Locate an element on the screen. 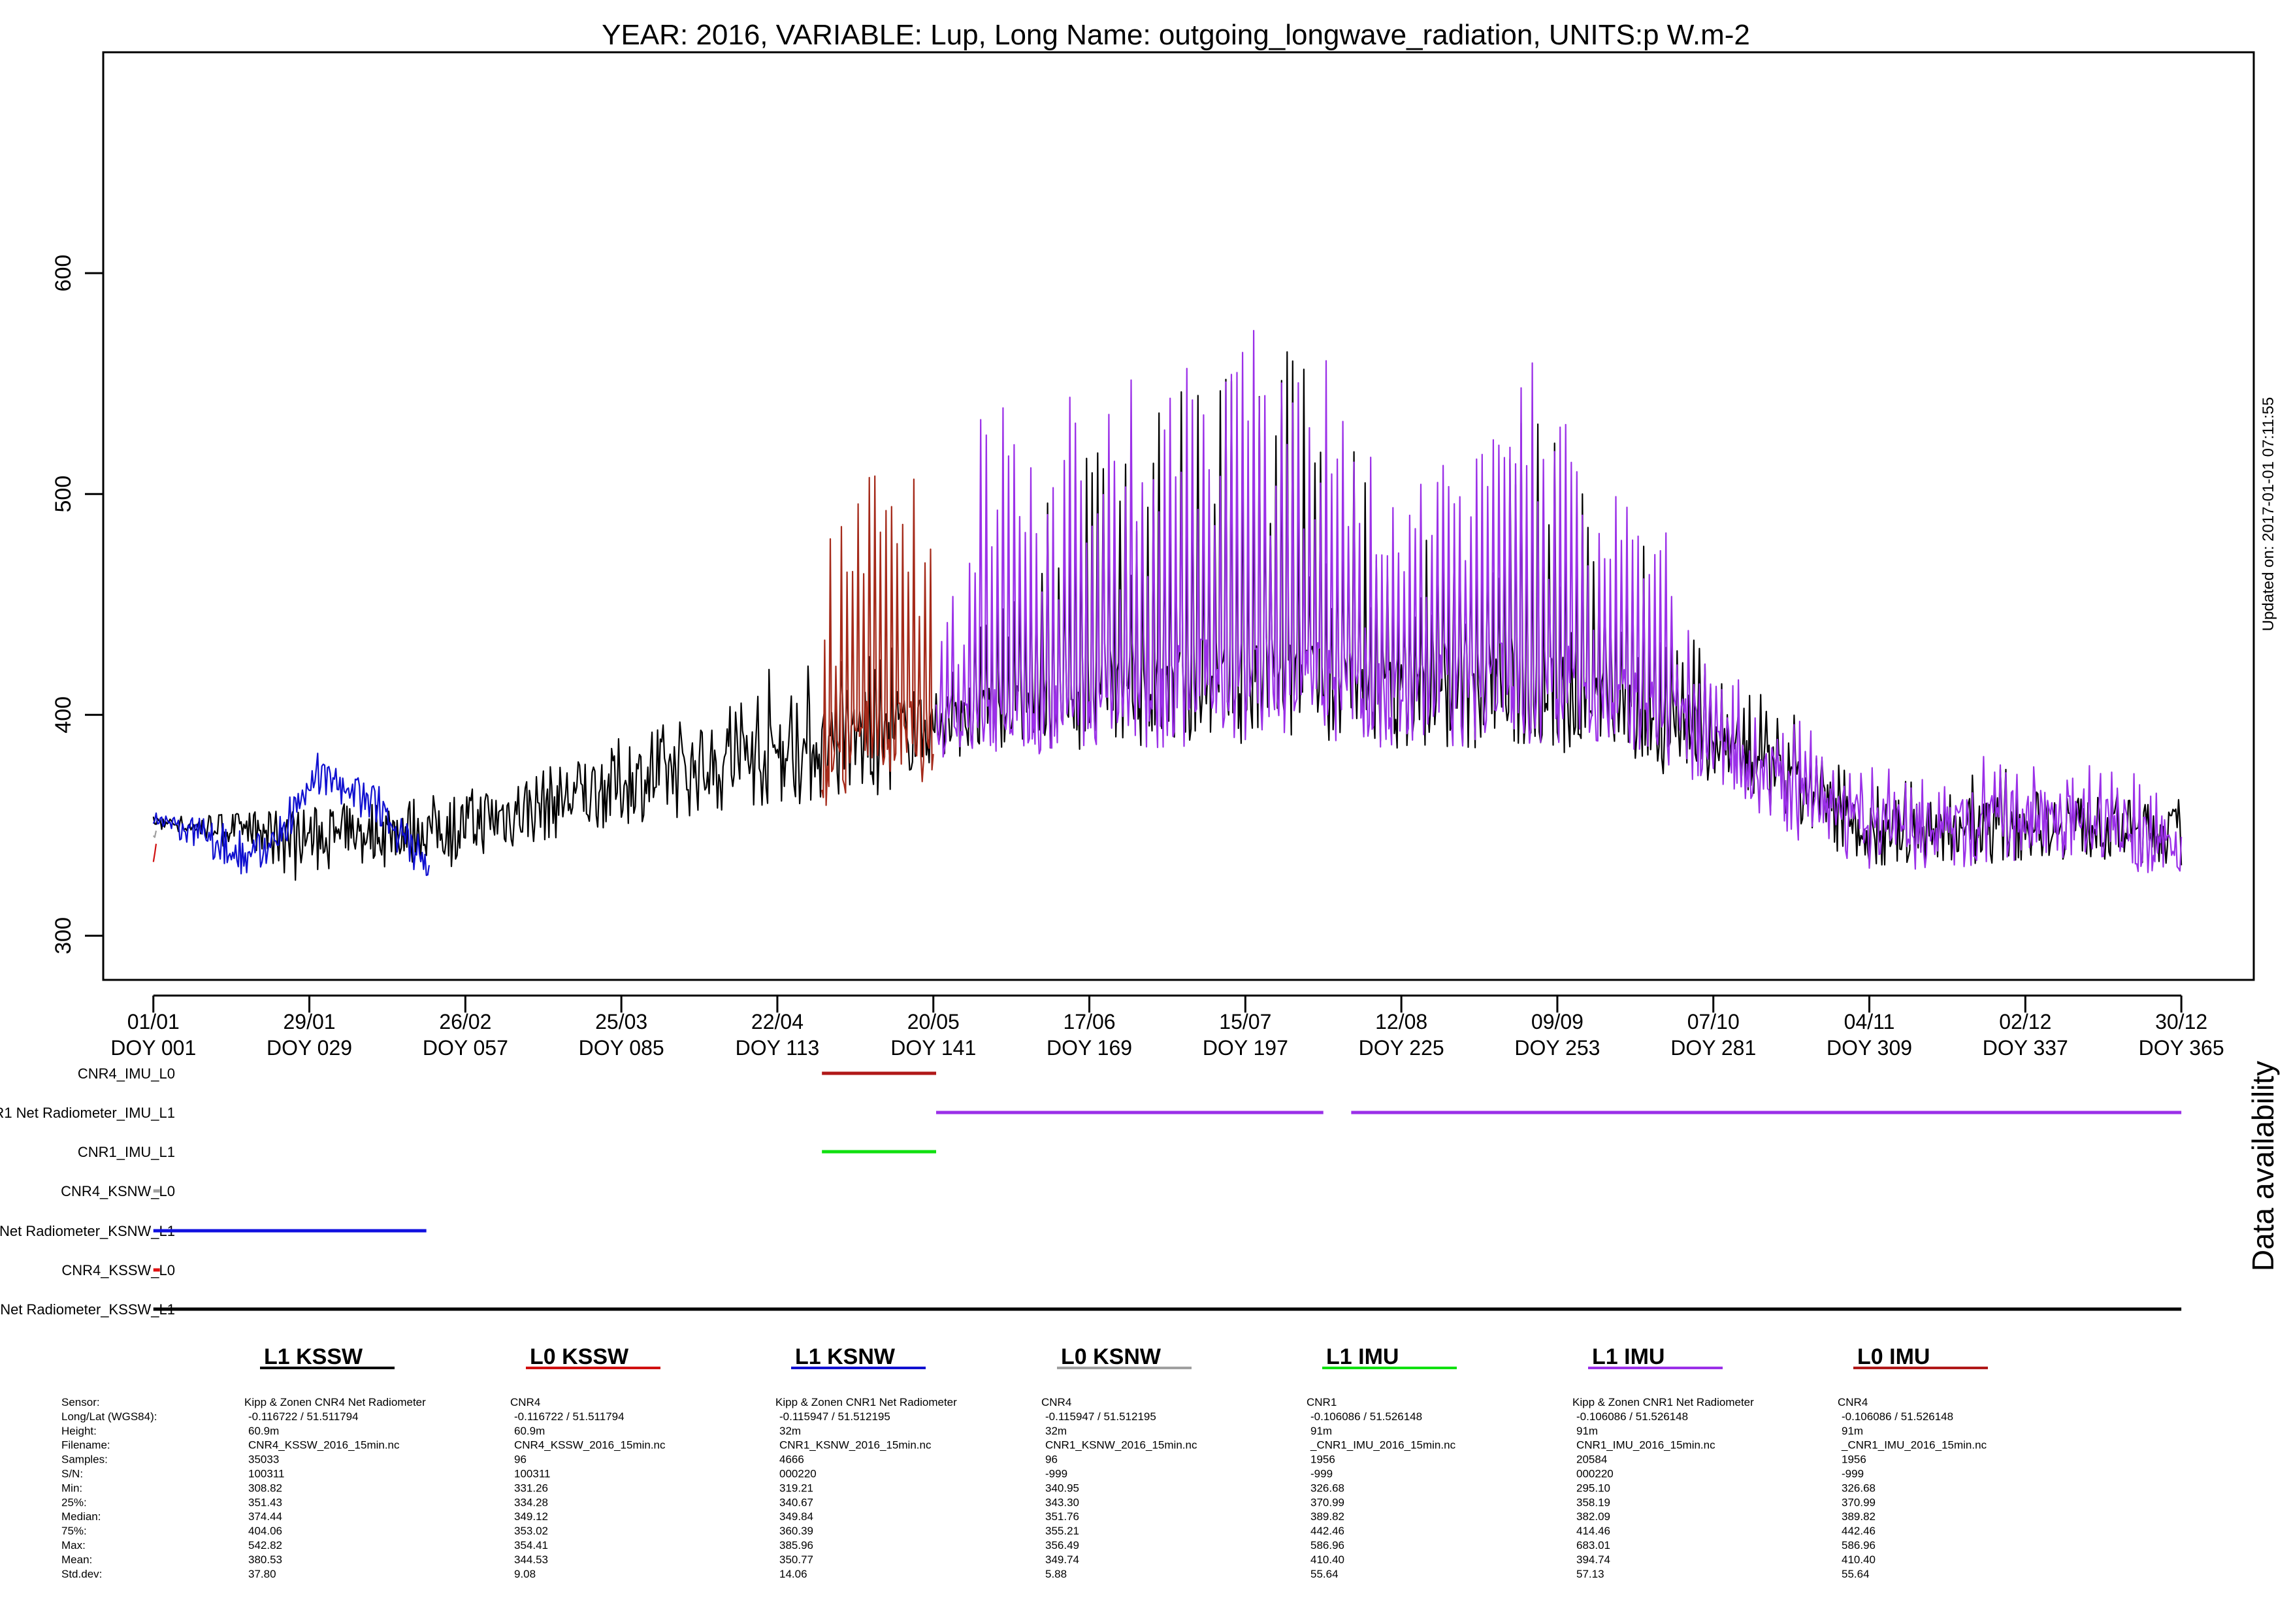  availability-row-label: Kipp & Zonen CNR1 Net Radiometer_KSNW_L1 is located at coordinates (87, 1231).